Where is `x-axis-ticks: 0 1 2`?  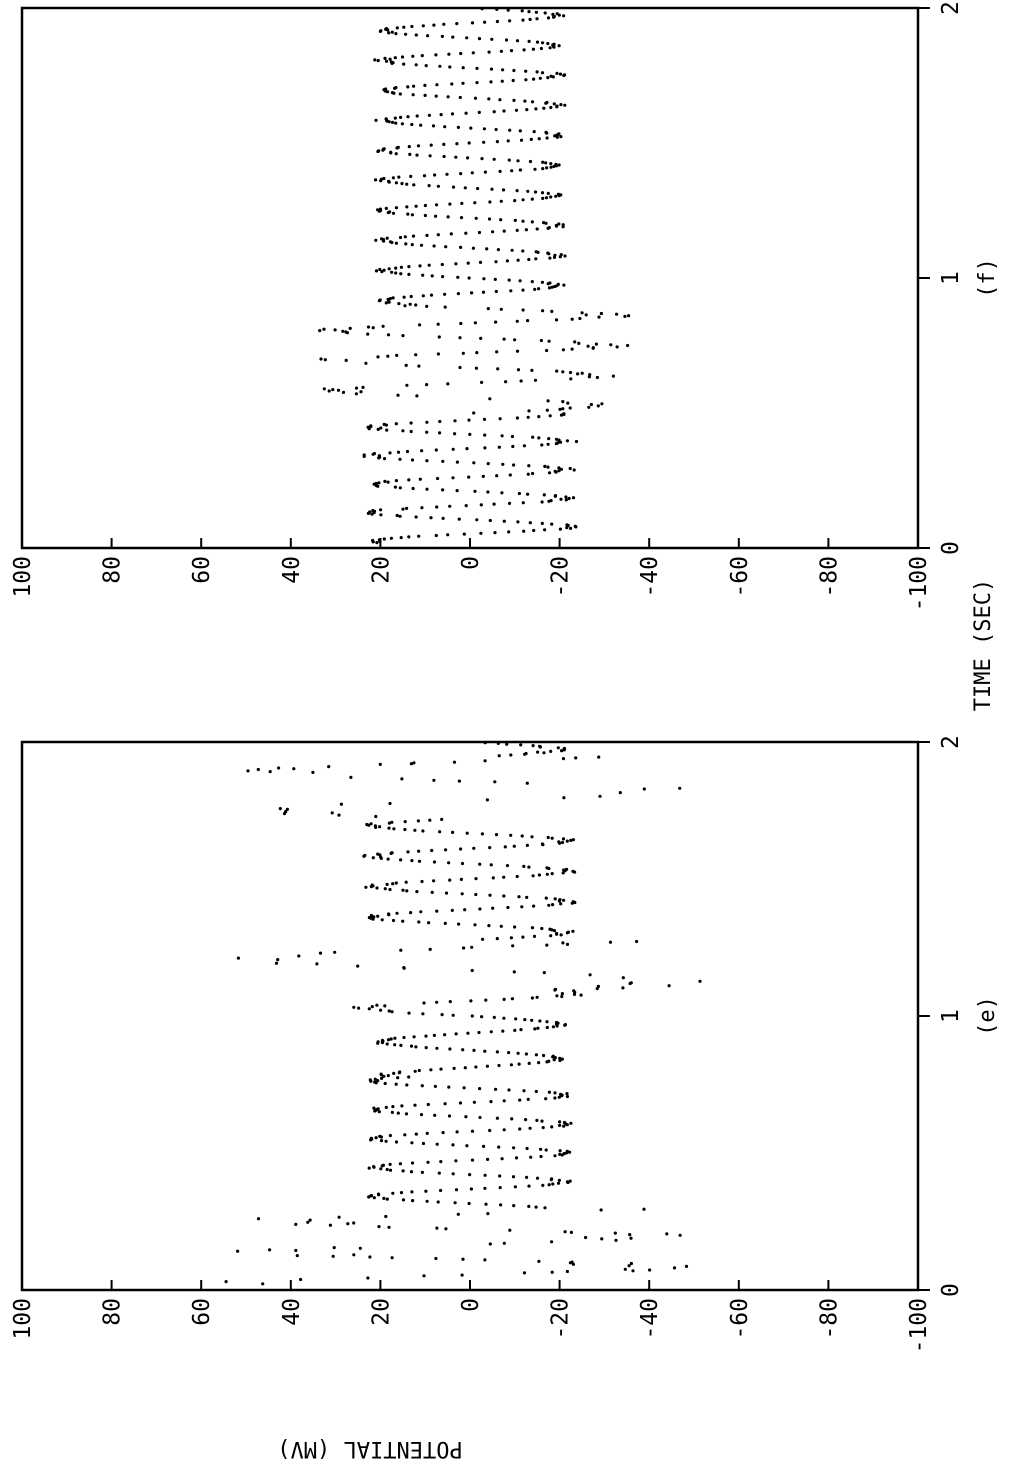
x-axis-ticks: 0 1 2 is located at coordinates (941, 1016).